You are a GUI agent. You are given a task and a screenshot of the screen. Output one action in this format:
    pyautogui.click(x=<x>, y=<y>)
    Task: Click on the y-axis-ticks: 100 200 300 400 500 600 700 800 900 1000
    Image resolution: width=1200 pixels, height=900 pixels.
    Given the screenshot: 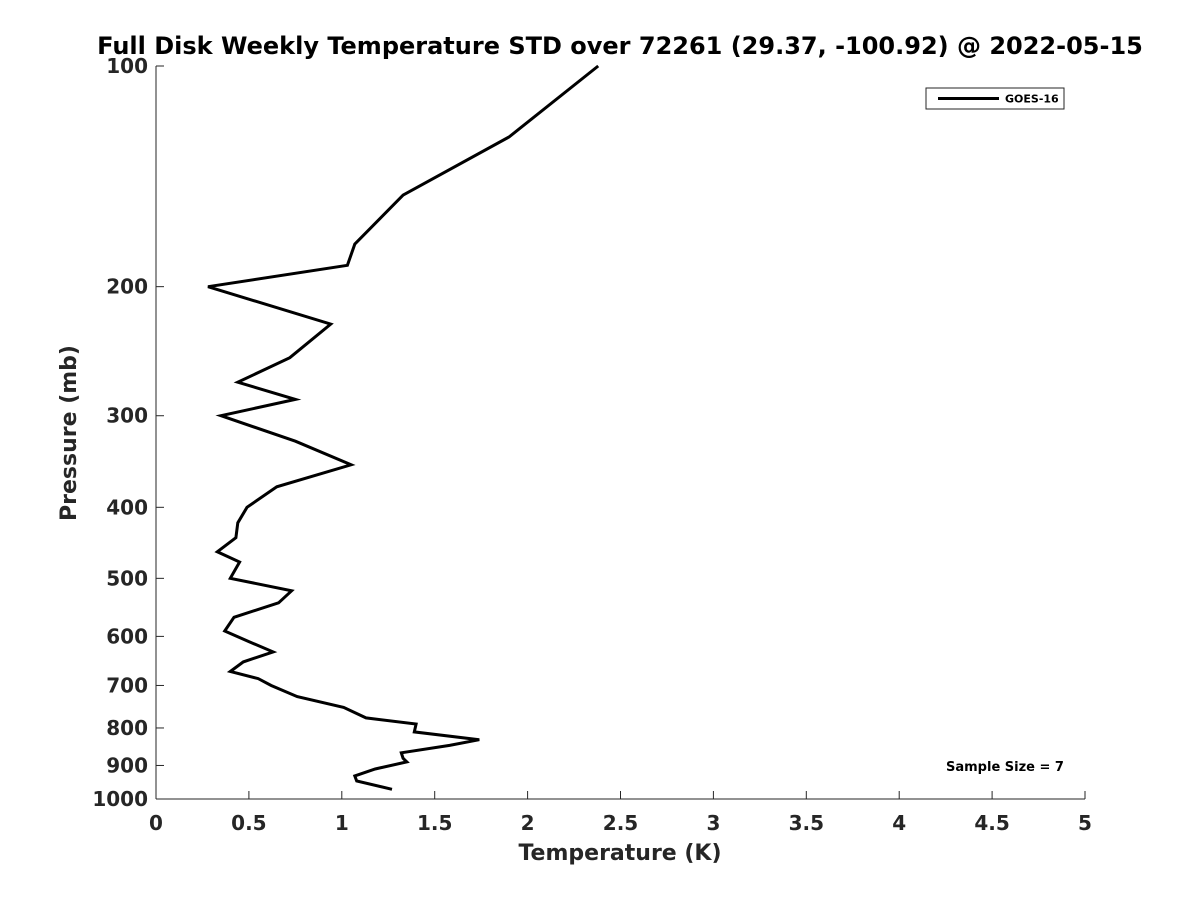 What is the action you would take?
    pyautogui.click(x=128, y=432)
    